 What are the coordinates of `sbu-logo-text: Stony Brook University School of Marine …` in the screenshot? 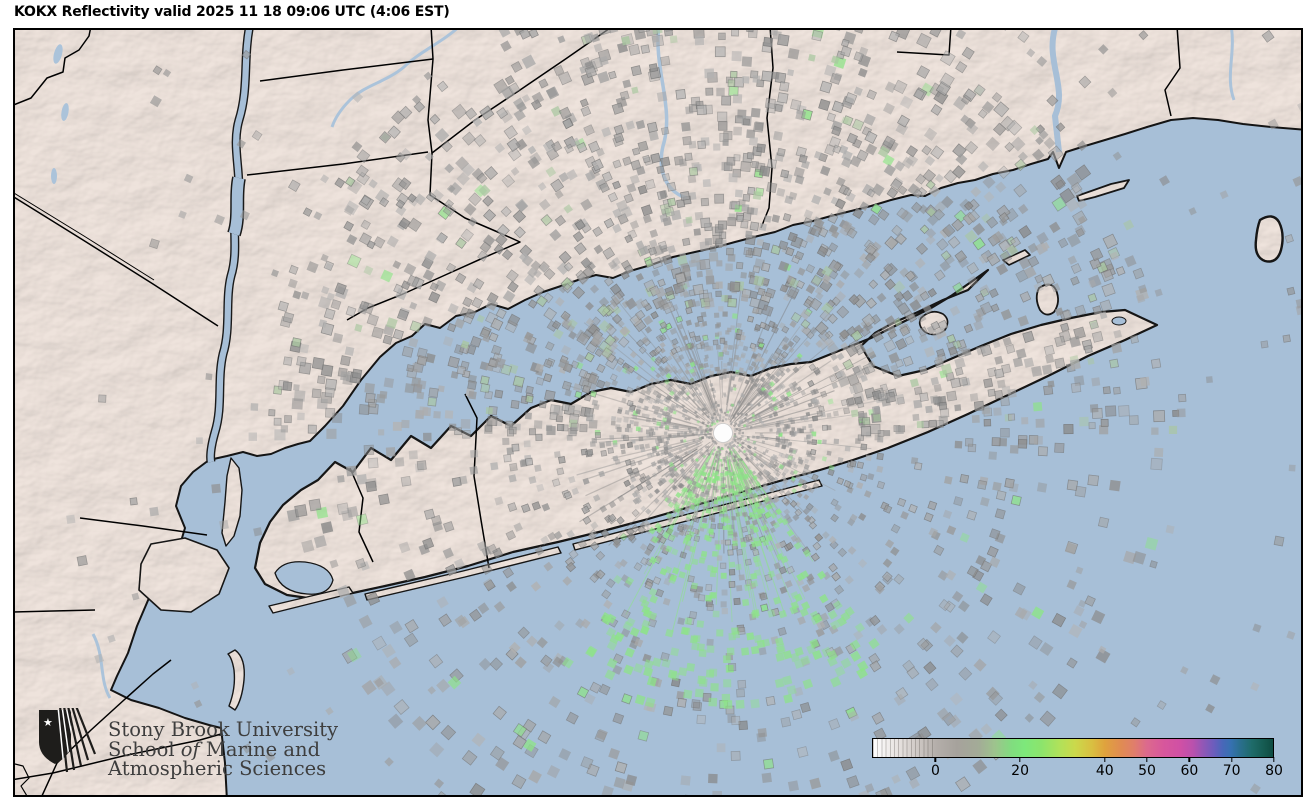 It's located at (223, 749).